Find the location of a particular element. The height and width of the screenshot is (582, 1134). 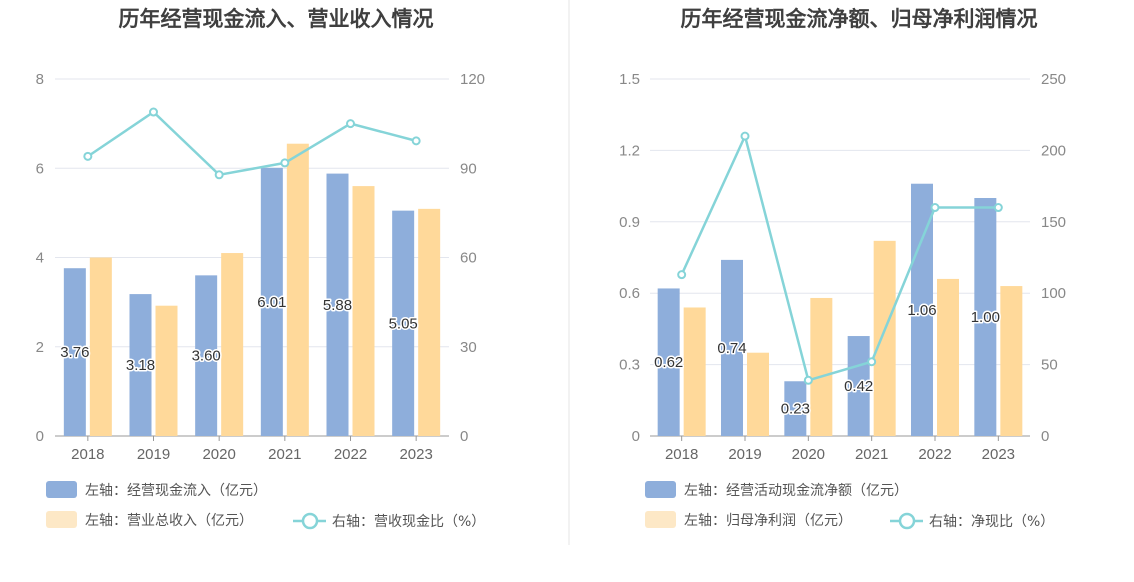

chart2-left-tick-label: 0.6 is located at coordinates (629, 293).